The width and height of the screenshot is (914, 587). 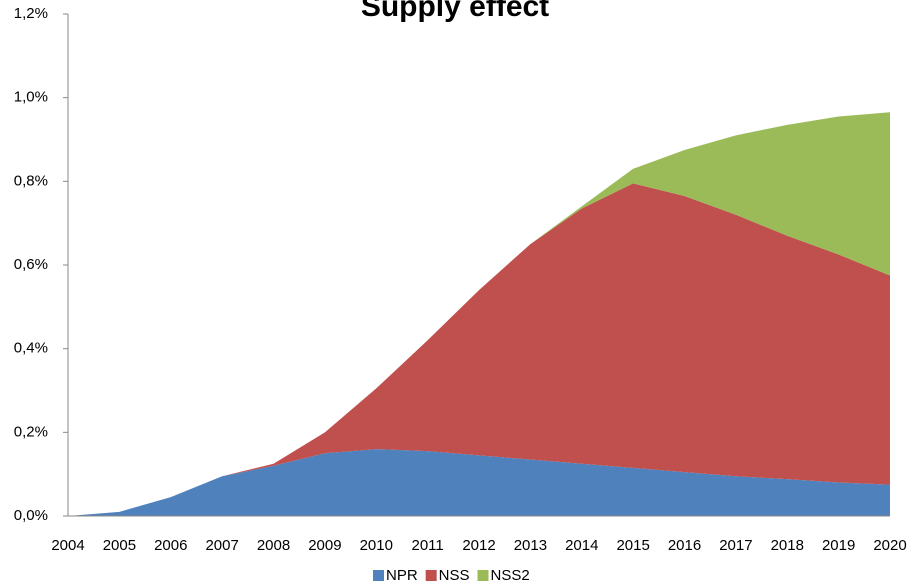 I want to click on chart-title: Supply effect, so click(x=455, y=11).